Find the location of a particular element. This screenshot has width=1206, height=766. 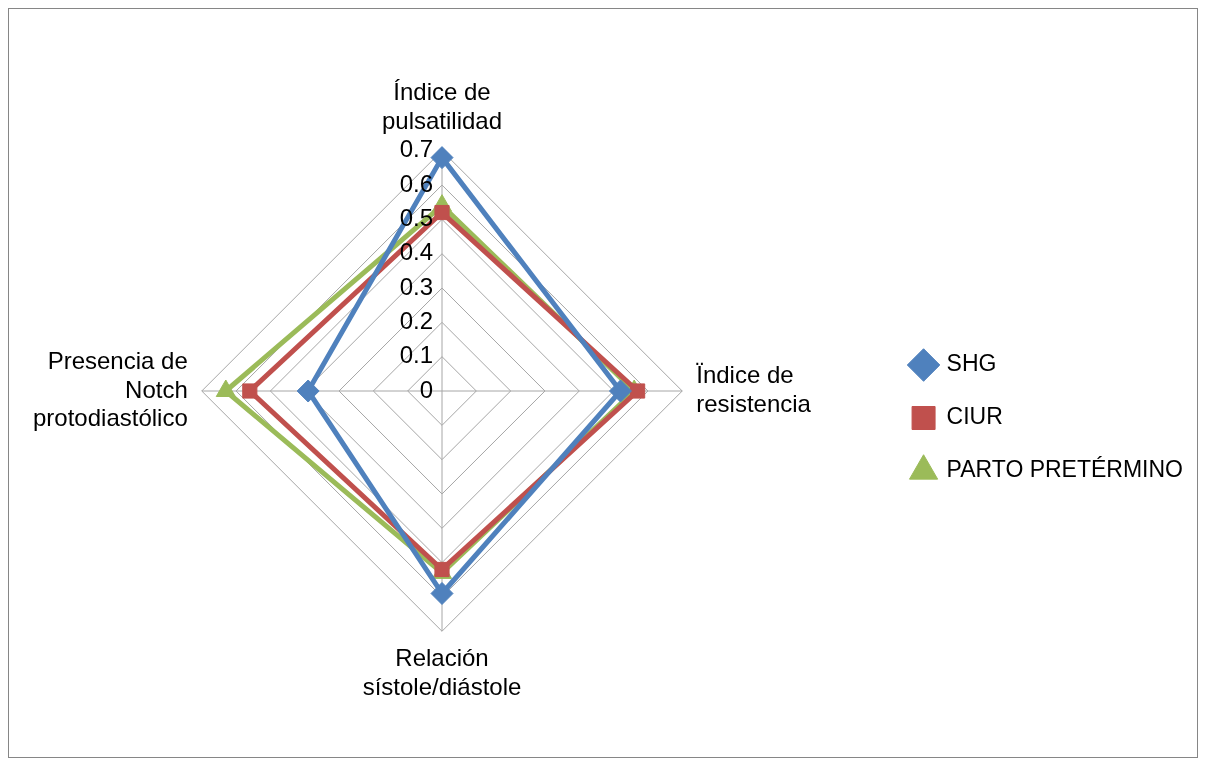

y-tick-label: 0 is located at coordinates (426, 389).